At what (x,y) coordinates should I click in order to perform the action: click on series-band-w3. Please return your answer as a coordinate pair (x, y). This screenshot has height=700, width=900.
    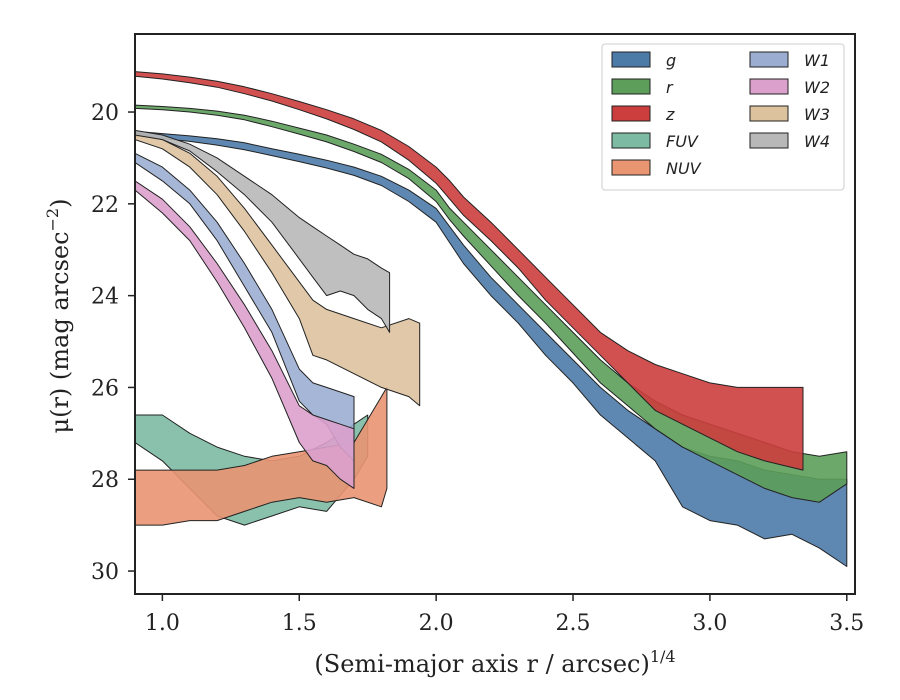
    Looking at the image, I should click on (278, 269).